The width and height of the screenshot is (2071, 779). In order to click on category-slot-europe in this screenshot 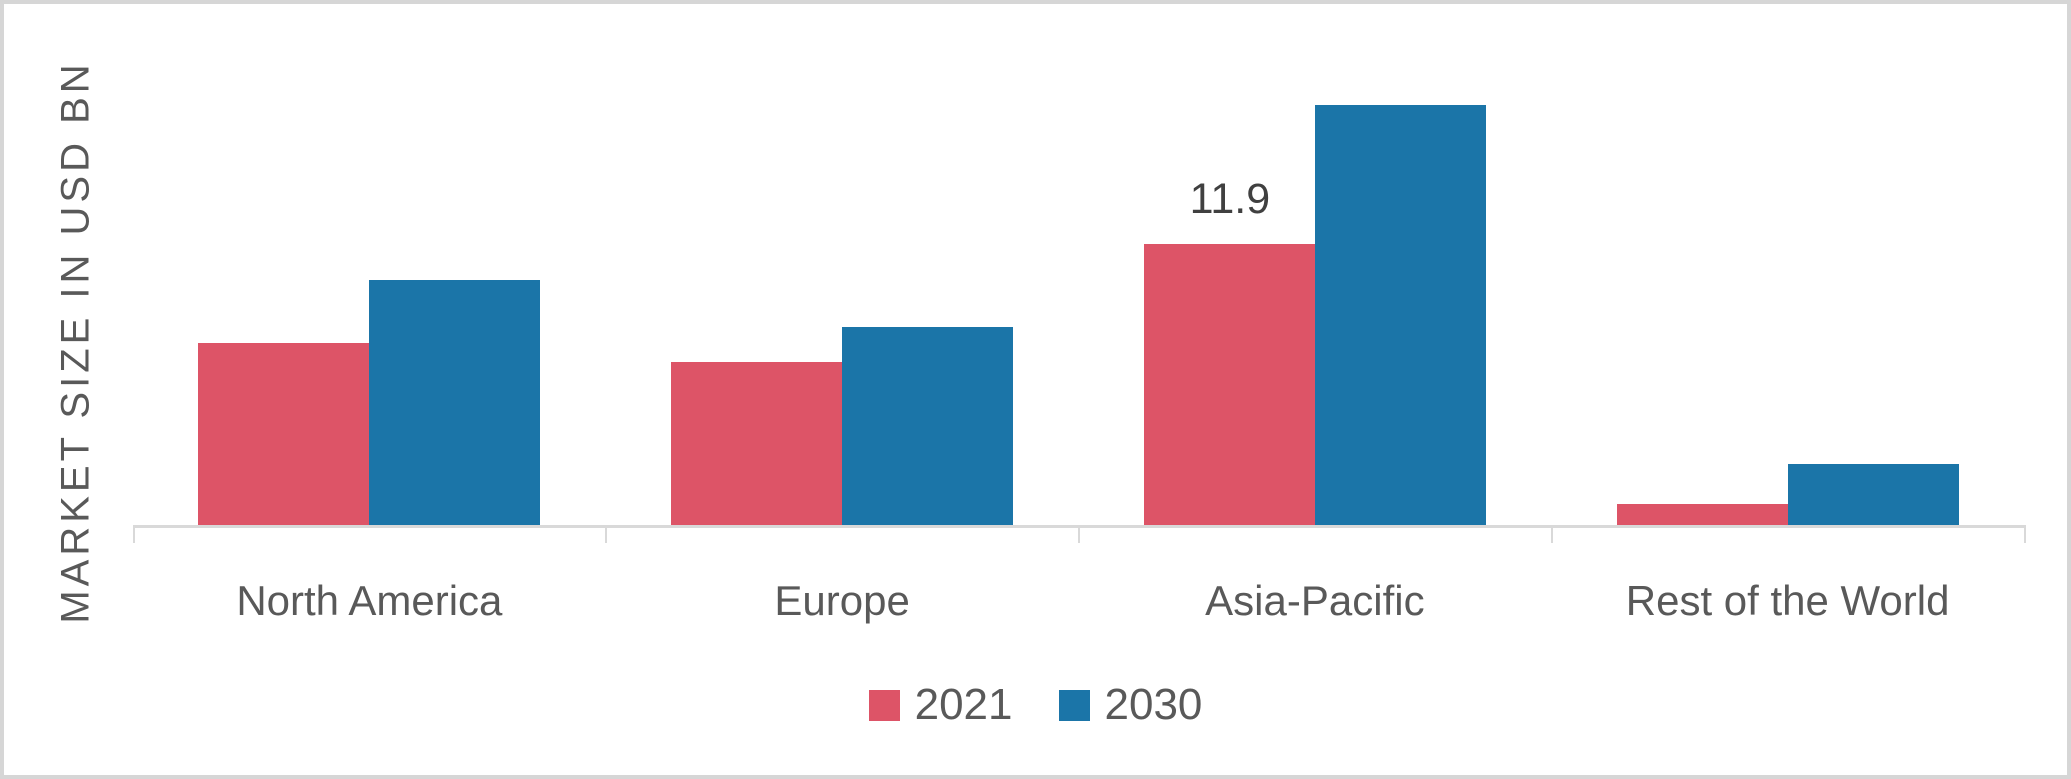, I will do `click(842, 289)`.